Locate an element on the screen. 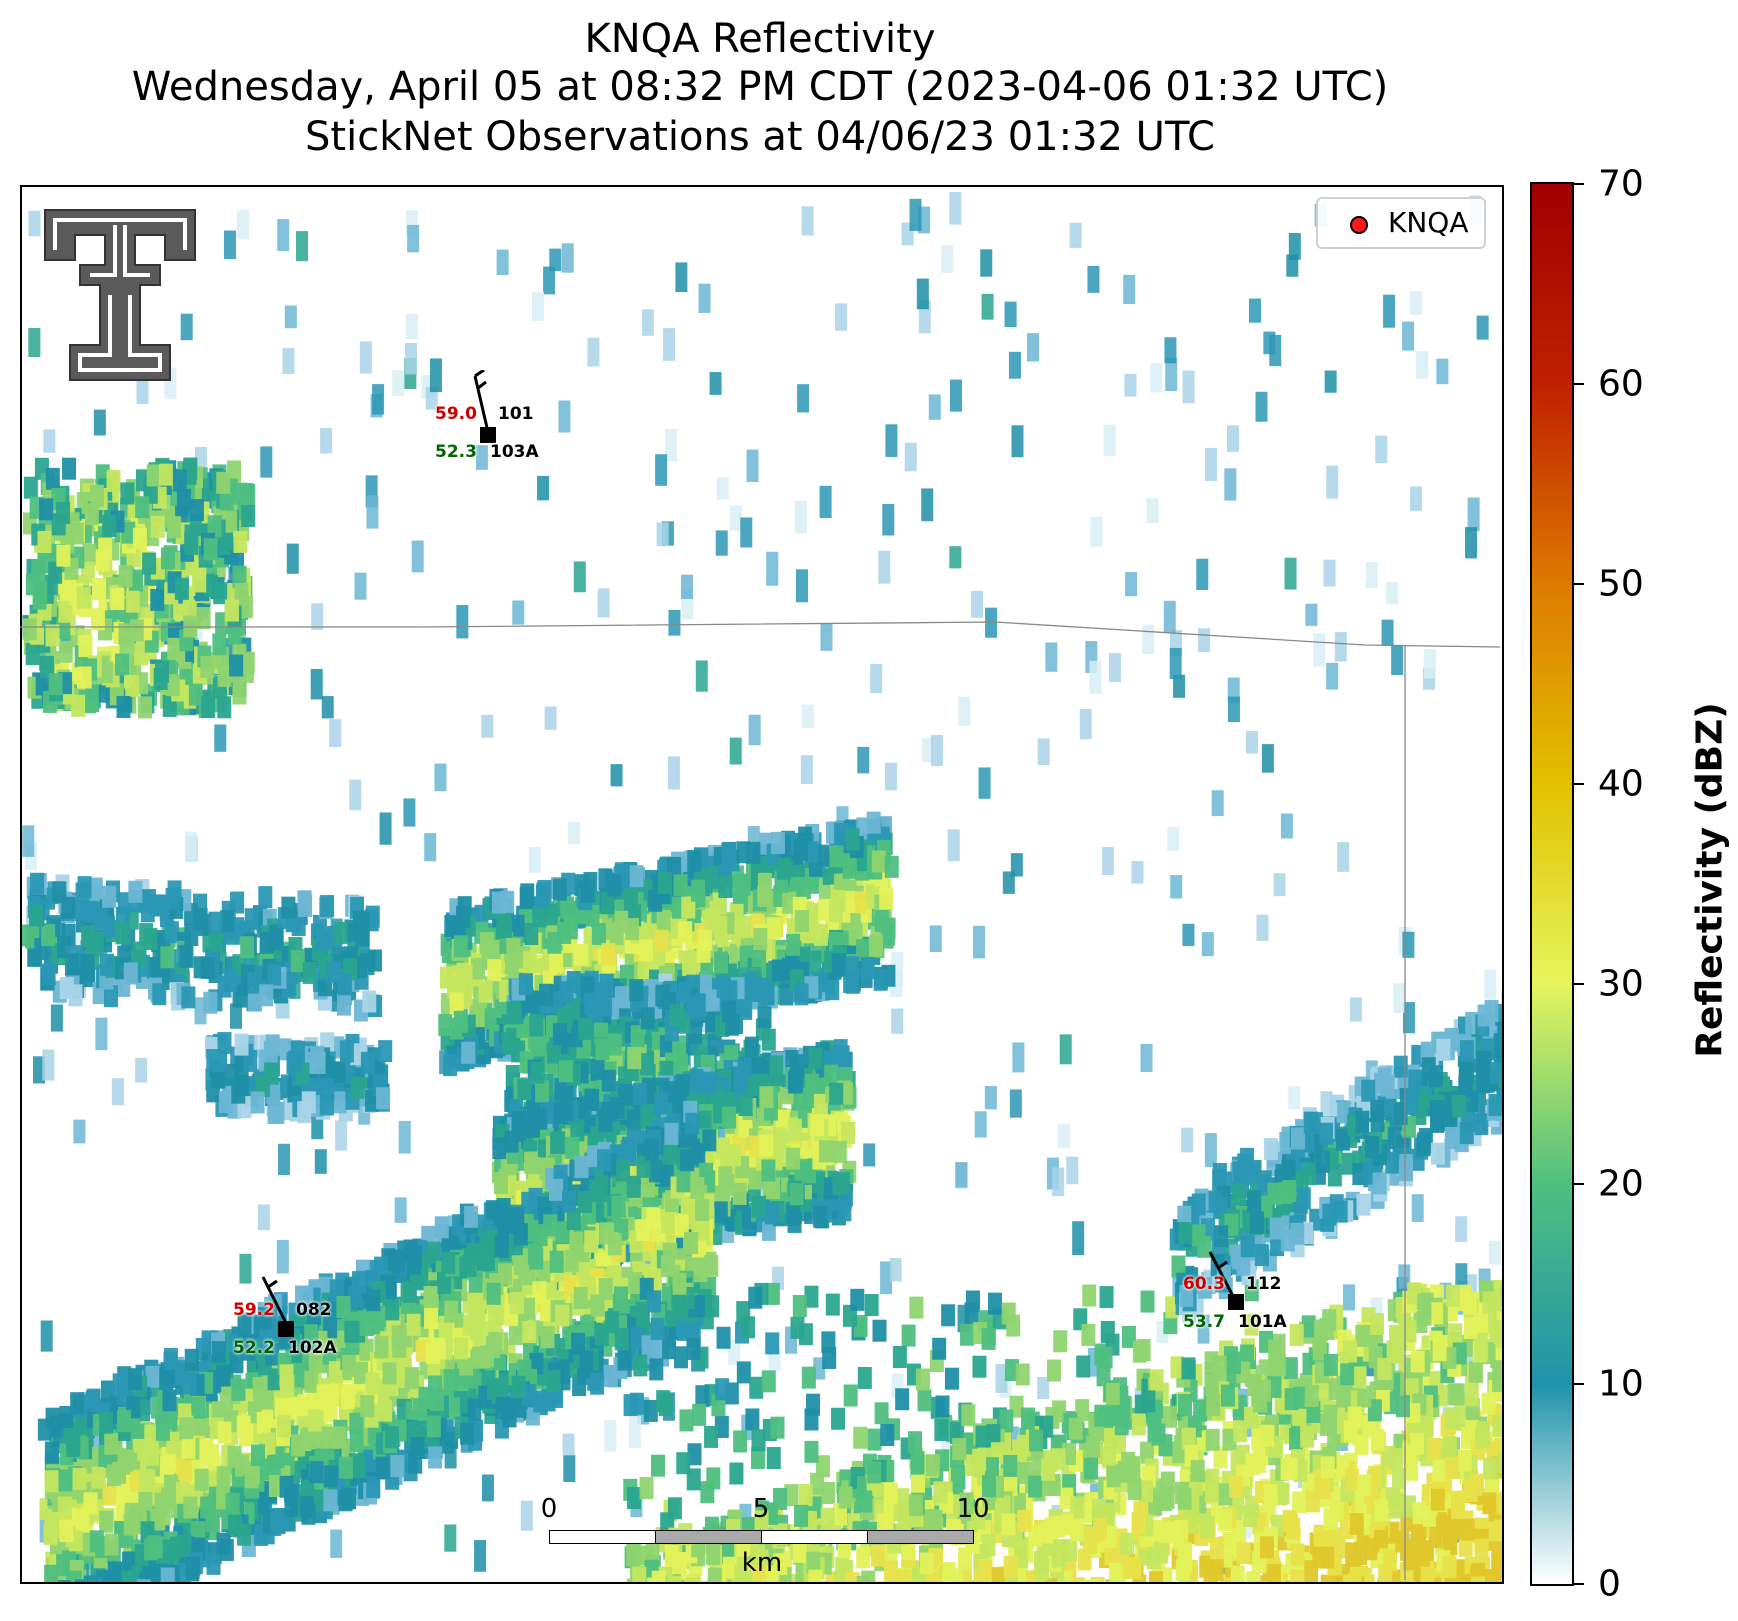 The width and height of the screenshot is (1738, 1621). map-legend: KNQA is located at coordinates (1401, 223).